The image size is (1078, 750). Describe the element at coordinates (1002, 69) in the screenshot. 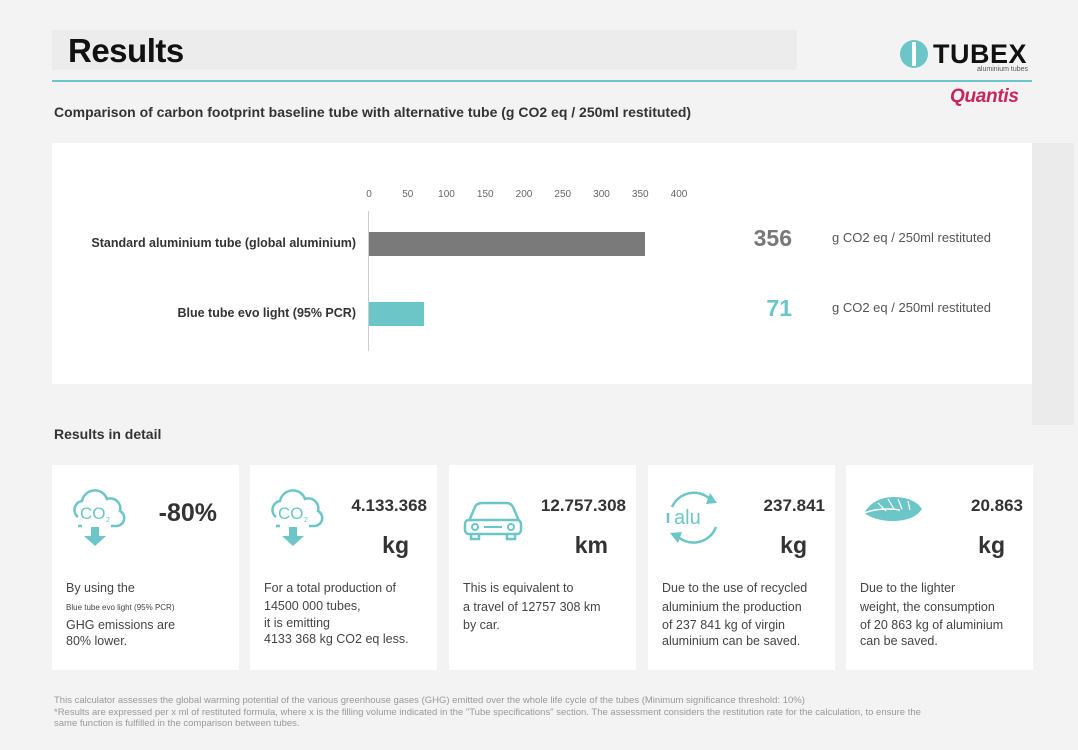

I see `tubex-logo-tagline: aluminium tubes` at that location.